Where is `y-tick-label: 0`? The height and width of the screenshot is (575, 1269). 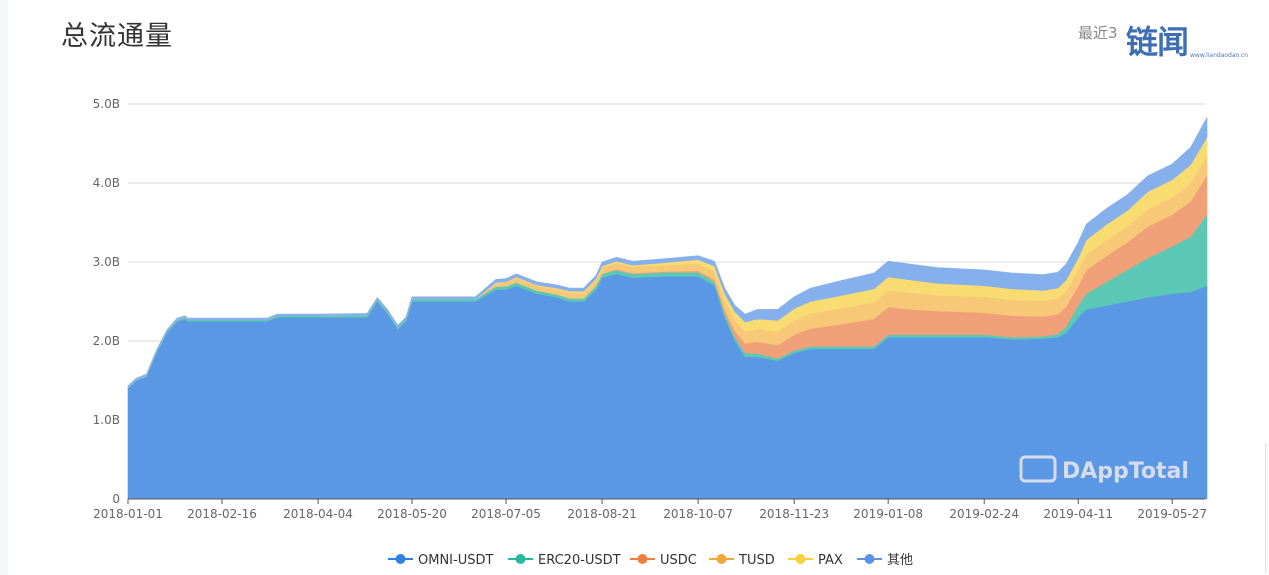 y-tick-label: 0 is located at coordinates (116, 499).